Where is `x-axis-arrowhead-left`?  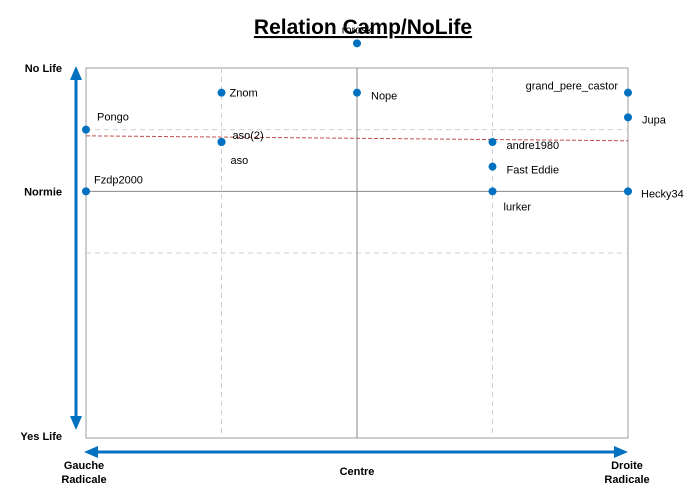
x-axis-arrowhead-left is located at coordinates (91, 452).